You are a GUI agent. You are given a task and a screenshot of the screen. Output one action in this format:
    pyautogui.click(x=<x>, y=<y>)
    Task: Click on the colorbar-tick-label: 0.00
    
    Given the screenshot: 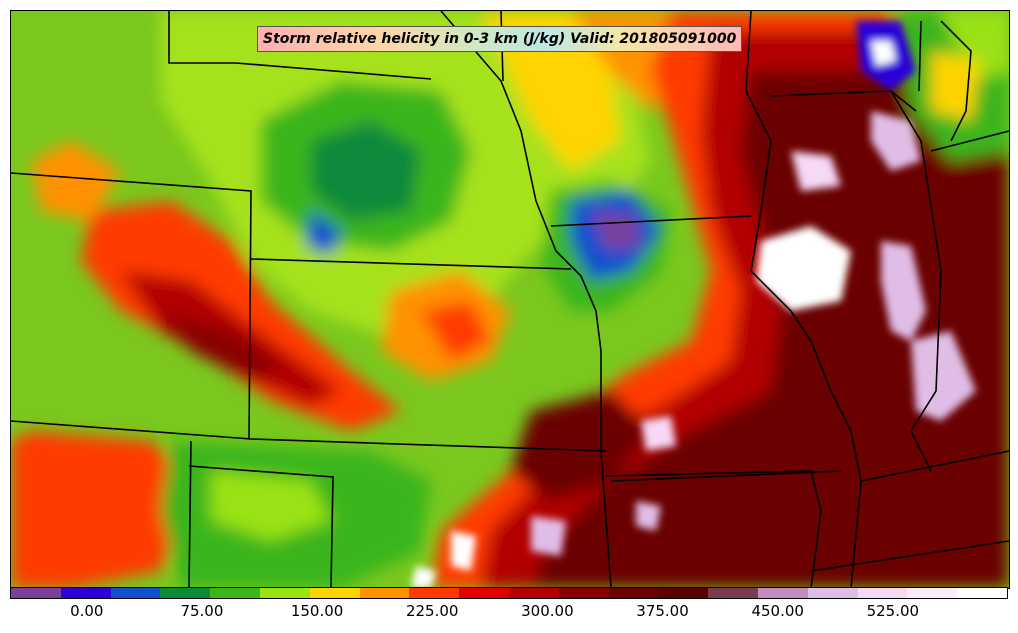 What is the action you would take?
    pyautogui.click(x=87, y=611)
    